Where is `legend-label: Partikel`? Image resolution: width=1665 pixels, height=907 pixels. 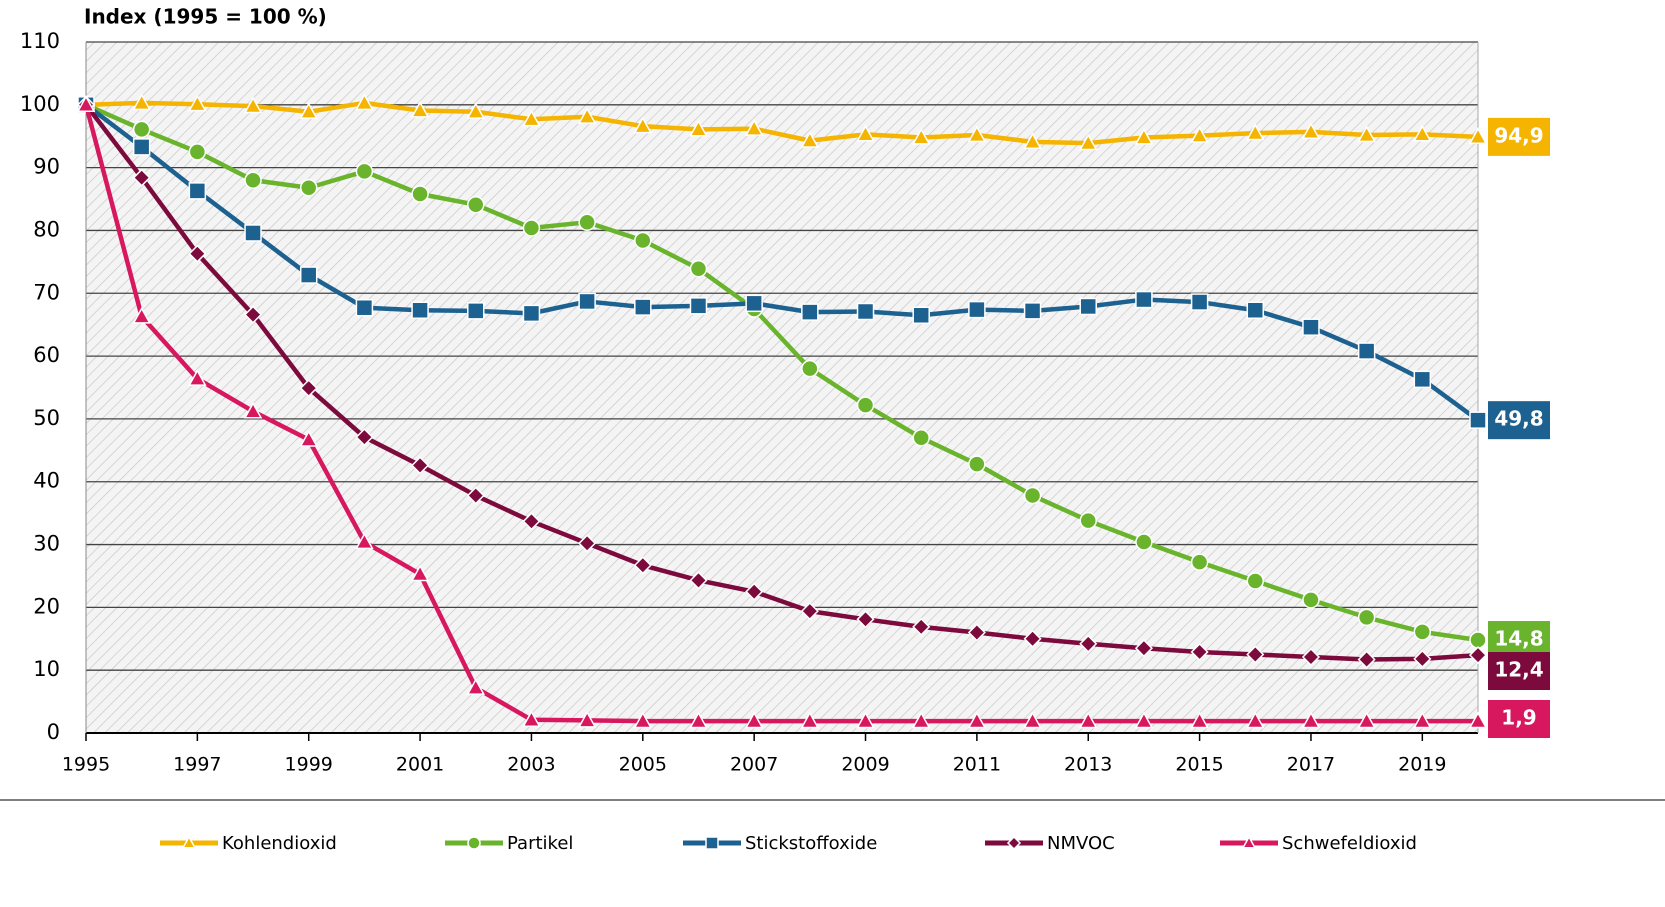 legend-label: Partikel is located at coordinates (540, 843).